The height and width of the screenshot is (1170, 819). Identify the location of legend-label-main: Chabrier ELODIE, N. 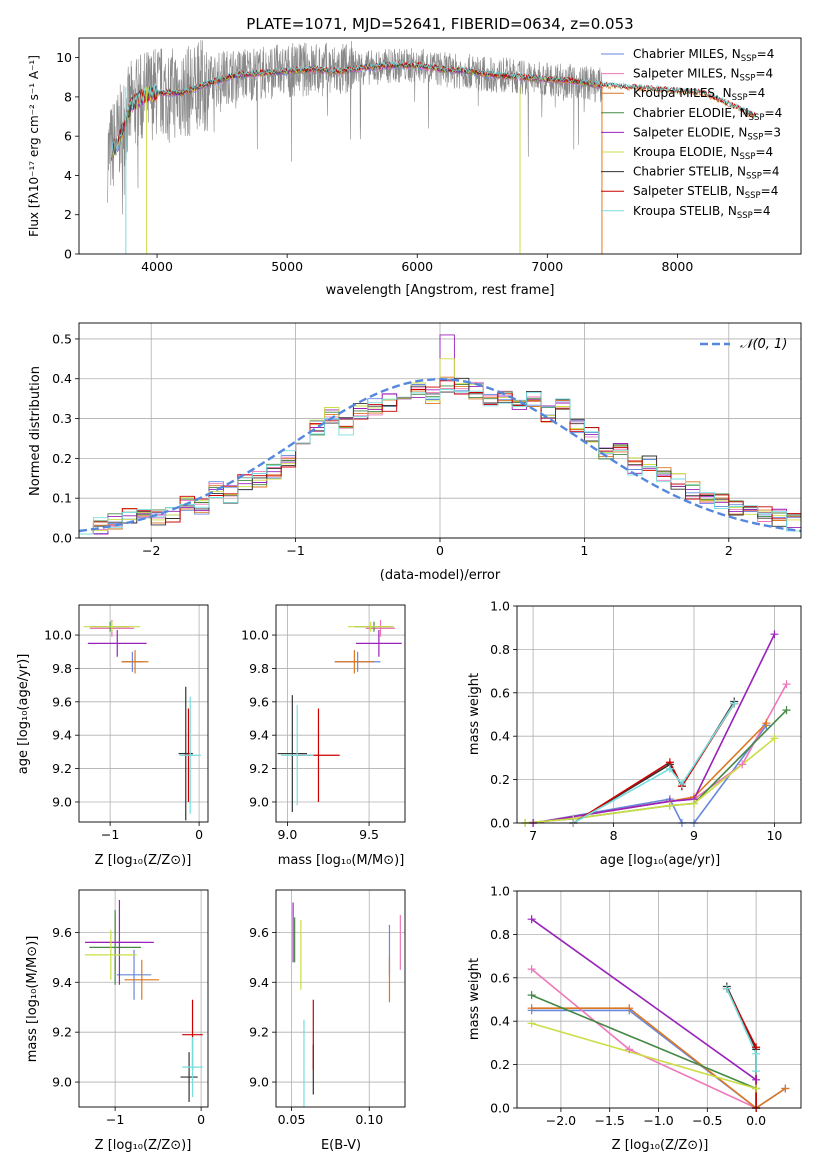
(691, 113).